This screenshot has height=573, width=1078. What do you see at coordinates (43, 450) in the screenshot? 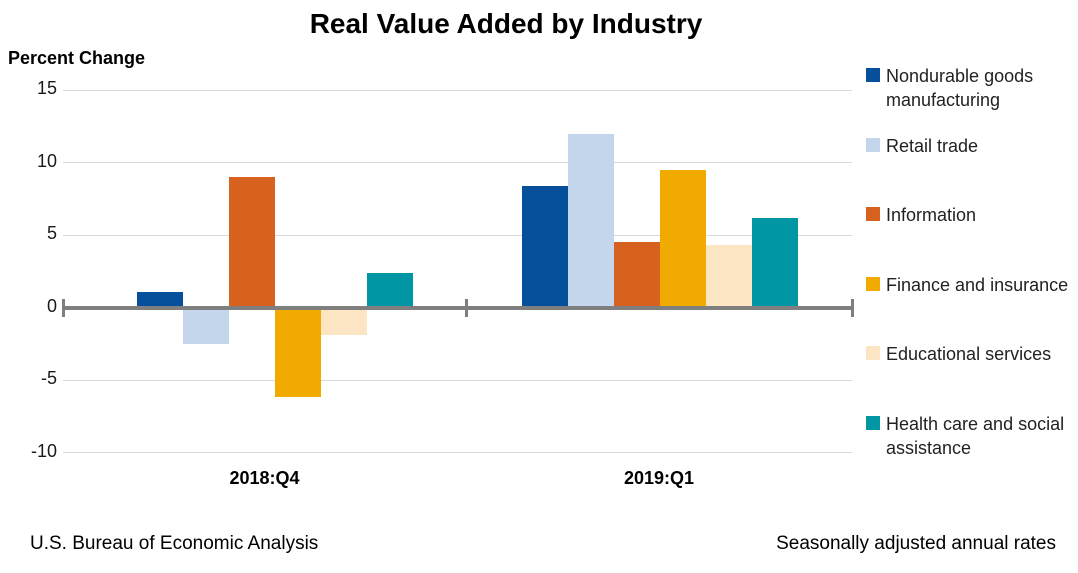
I see `y-tick-label--10: -10` at bounding box center [43, 450].